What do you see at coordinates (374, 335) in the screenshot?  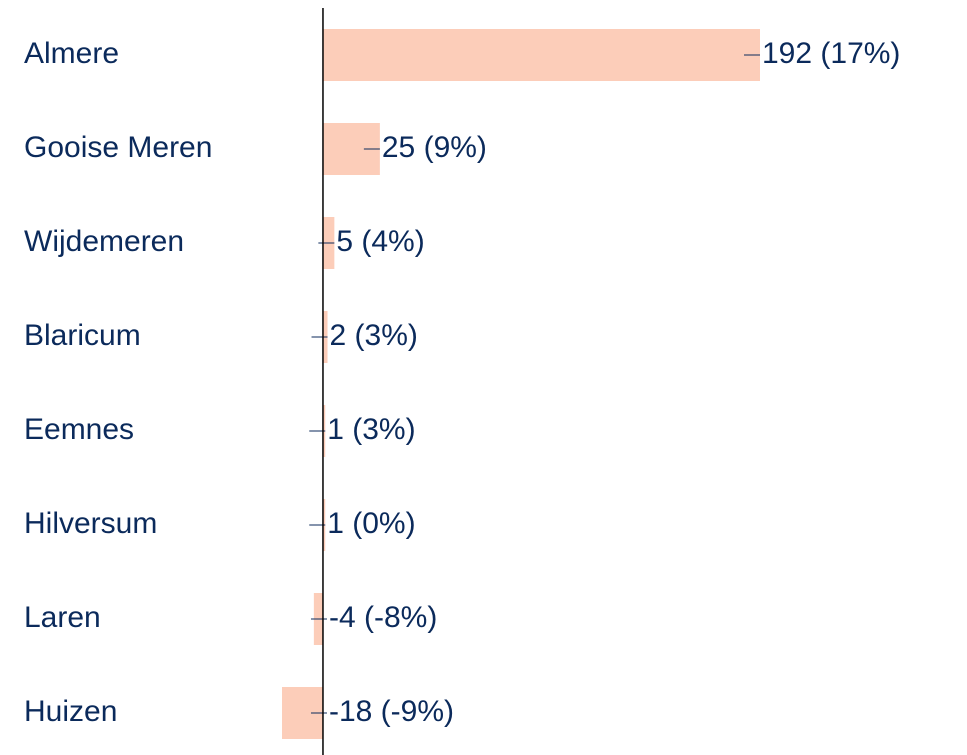 I see `value-label: 2 (3%)` at bounding box center [374, 335].